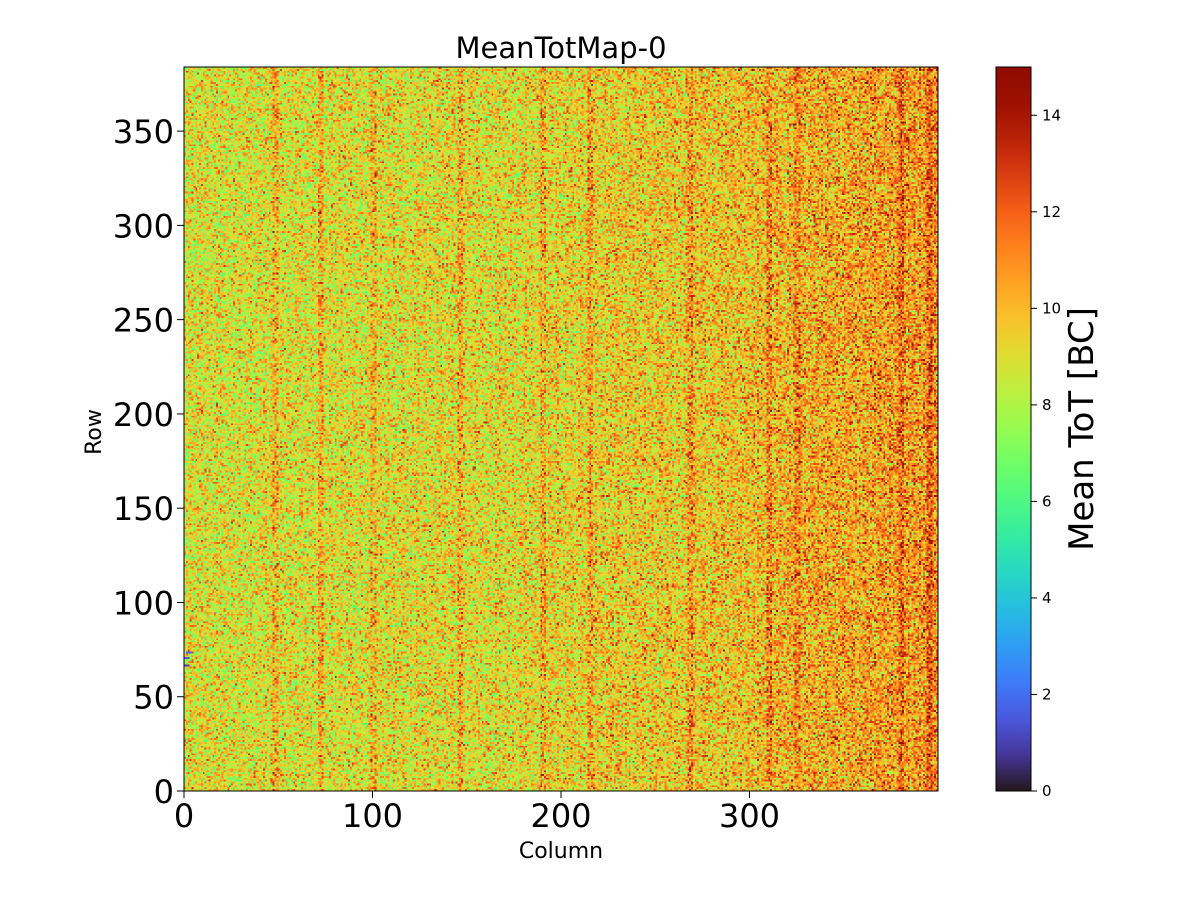 This screenshot has height=904, width=1200. What do you see at coordinates (143, 132) in the screenshot?
I see `y-tick-label: 350` at bounding box center [143, 132].